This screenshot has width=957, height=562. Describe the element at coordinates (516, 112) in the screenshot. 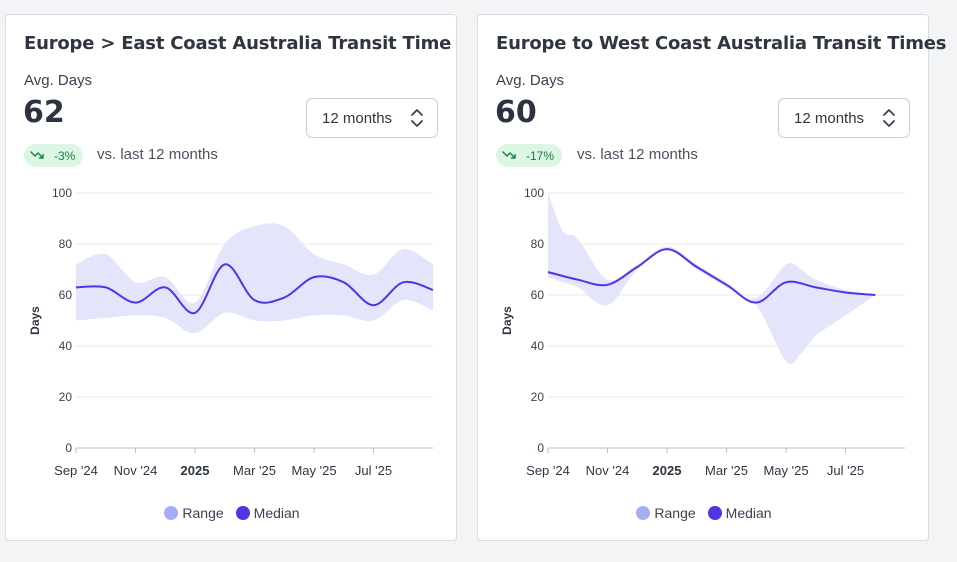

I see `metric-value: 60` at that location.